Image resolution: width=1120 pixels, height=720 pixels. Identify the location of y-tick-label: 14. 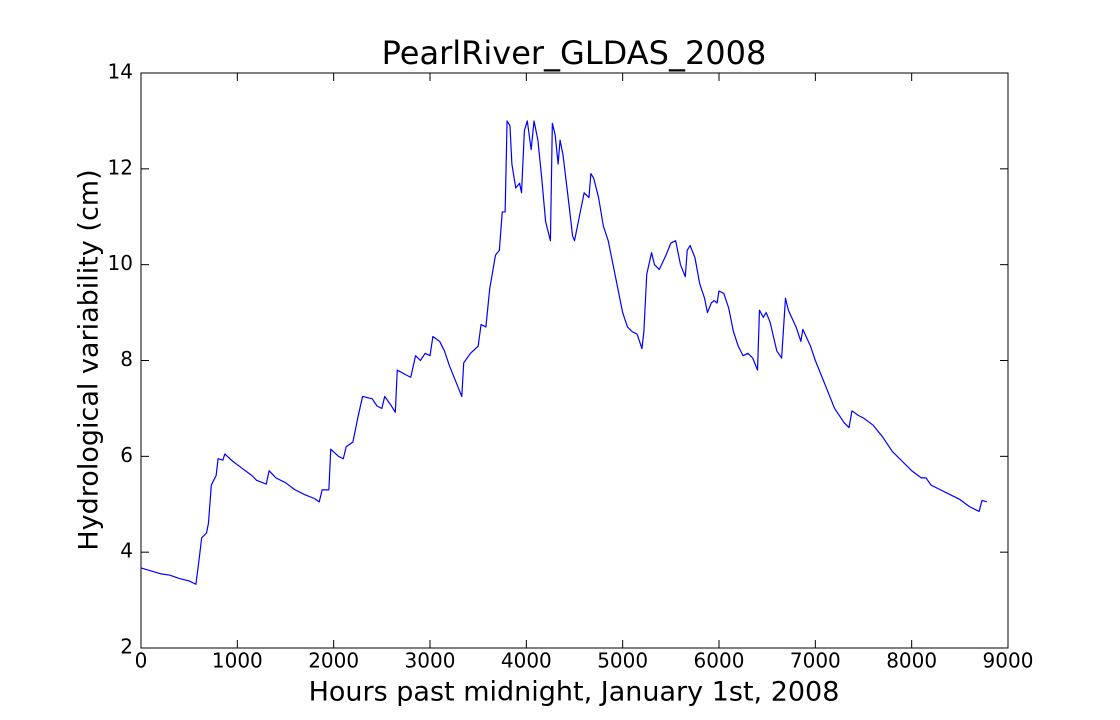
(120, 72).